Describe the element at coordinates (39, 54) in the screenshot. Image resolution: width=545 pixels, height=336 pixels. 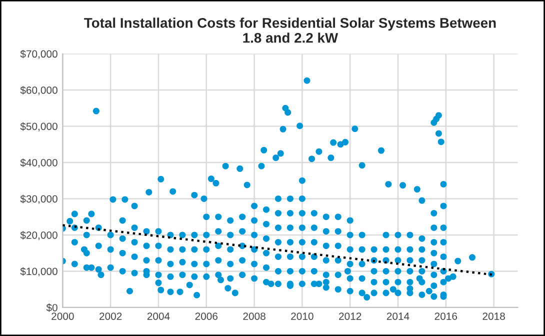
I see `y-tick-label: $70,000` at that location.